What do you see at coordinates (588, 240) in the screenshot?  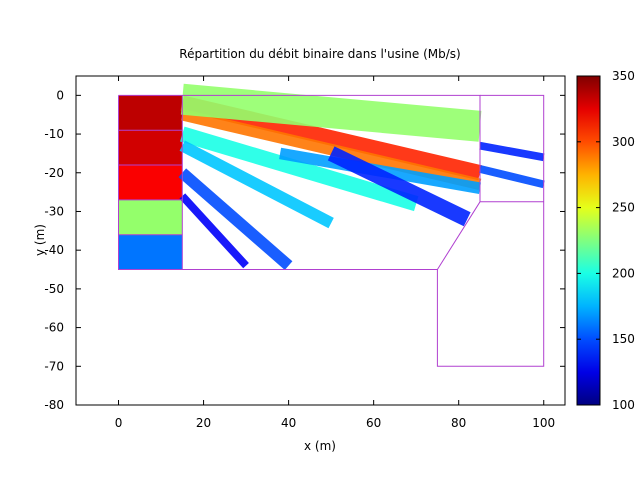 I see `colorbar` at bounding box center [588, 240].